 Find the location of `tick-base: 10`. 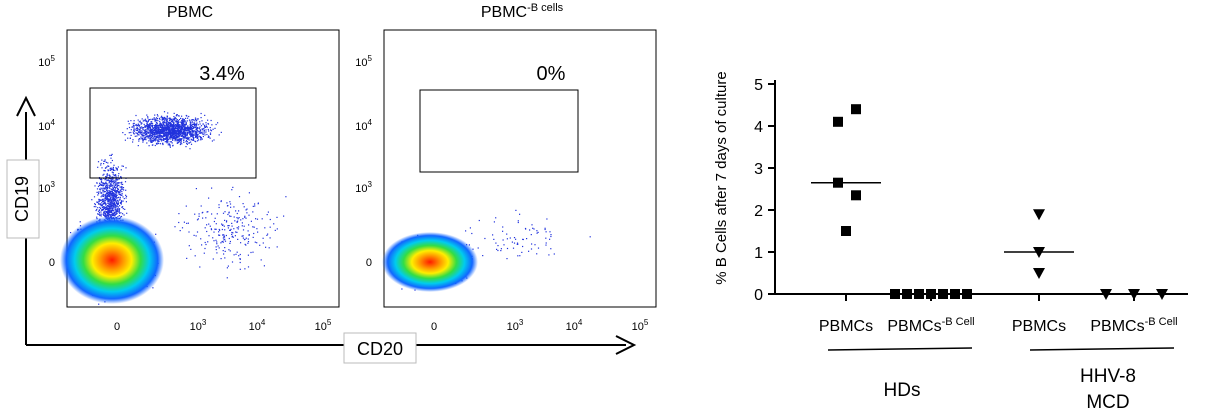

tick-base: 10 is located at coordinates (44, 189).